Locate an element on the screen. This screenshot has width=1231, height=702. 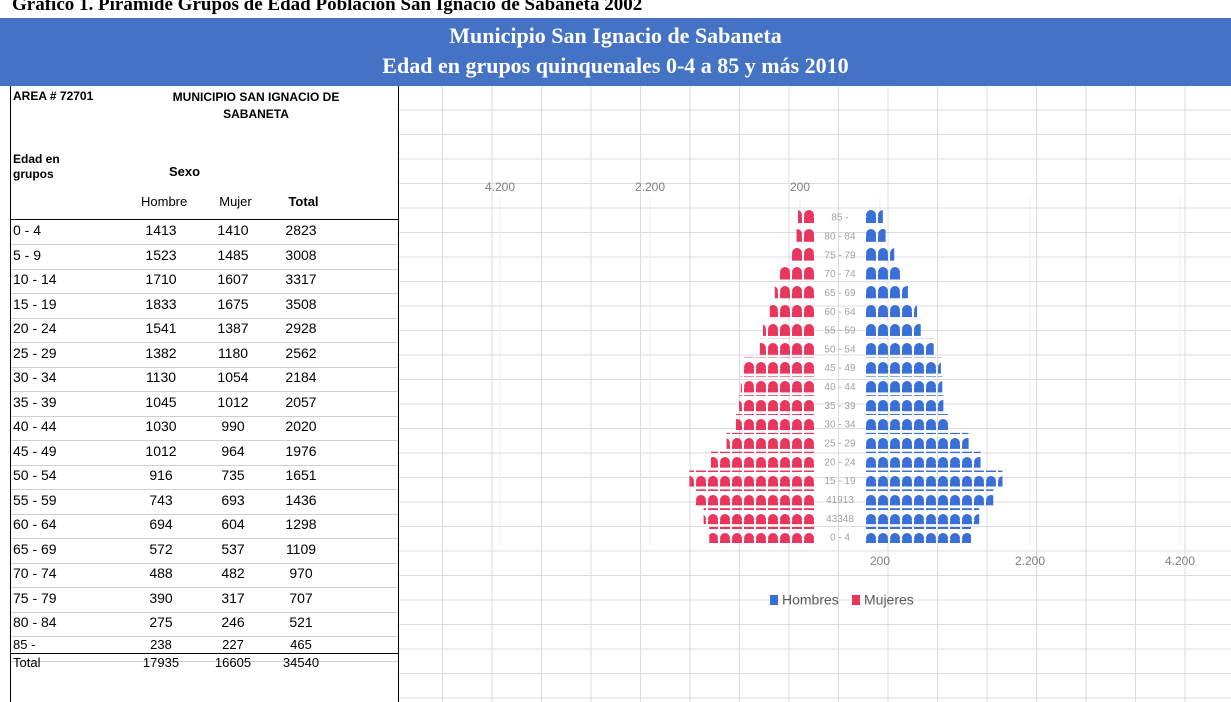
category-label: 20 - 24 is located at coordinates (840, 462).